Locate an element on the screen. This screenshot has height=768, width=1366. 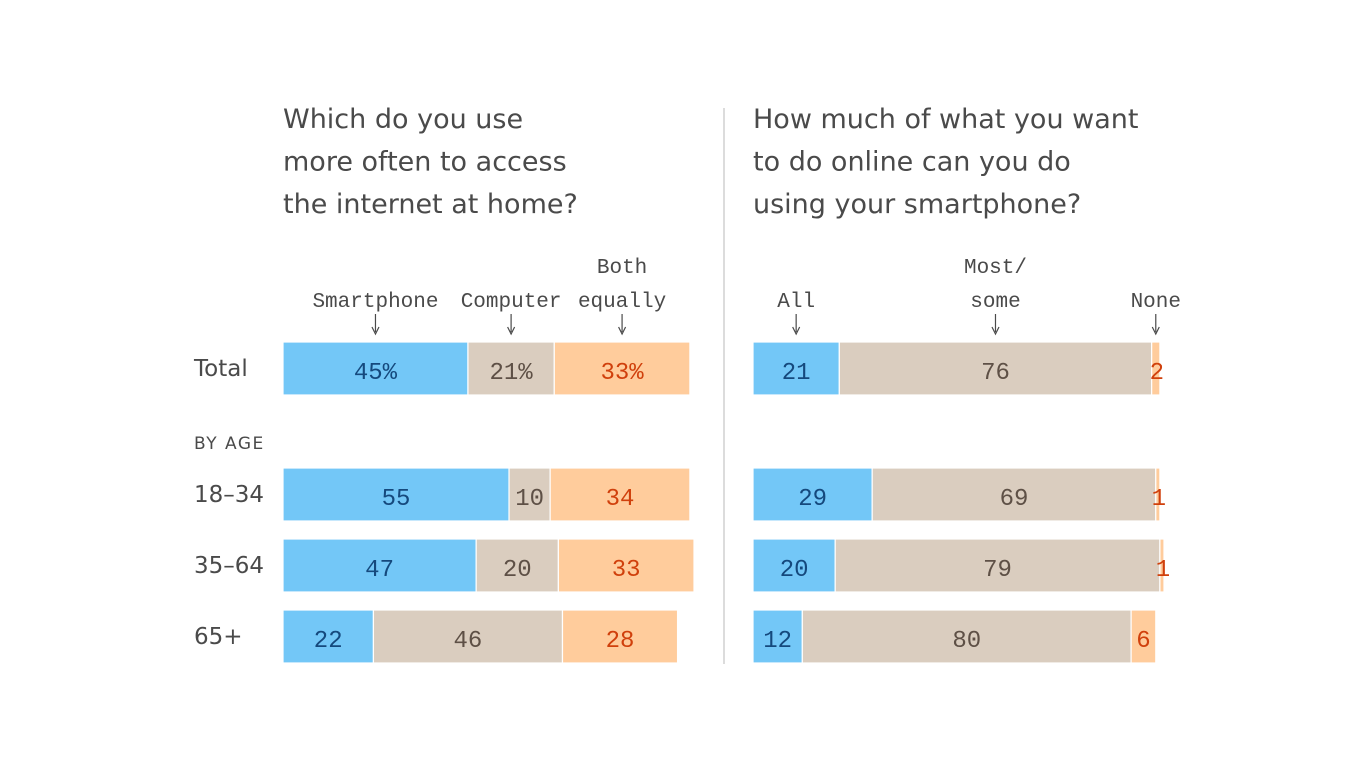
row-label: 35–64 is located at coordinates (229, 566).